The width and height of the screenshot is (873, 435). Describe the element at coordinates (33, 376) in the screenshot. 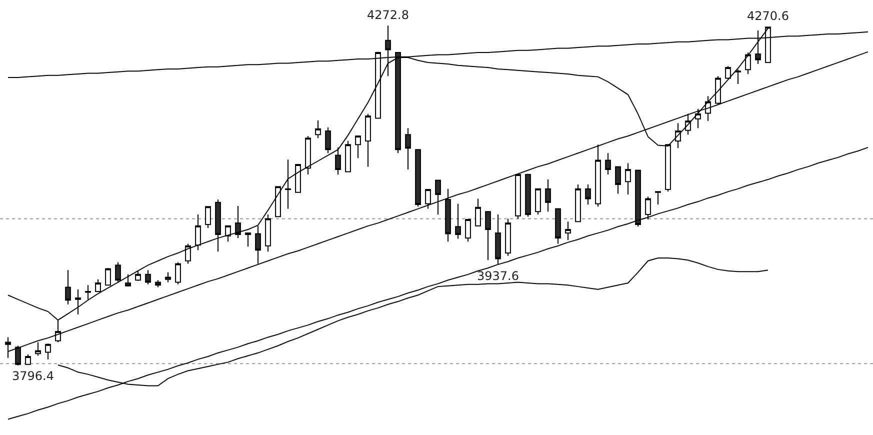

I see `annotation: 3796.4` at that location.